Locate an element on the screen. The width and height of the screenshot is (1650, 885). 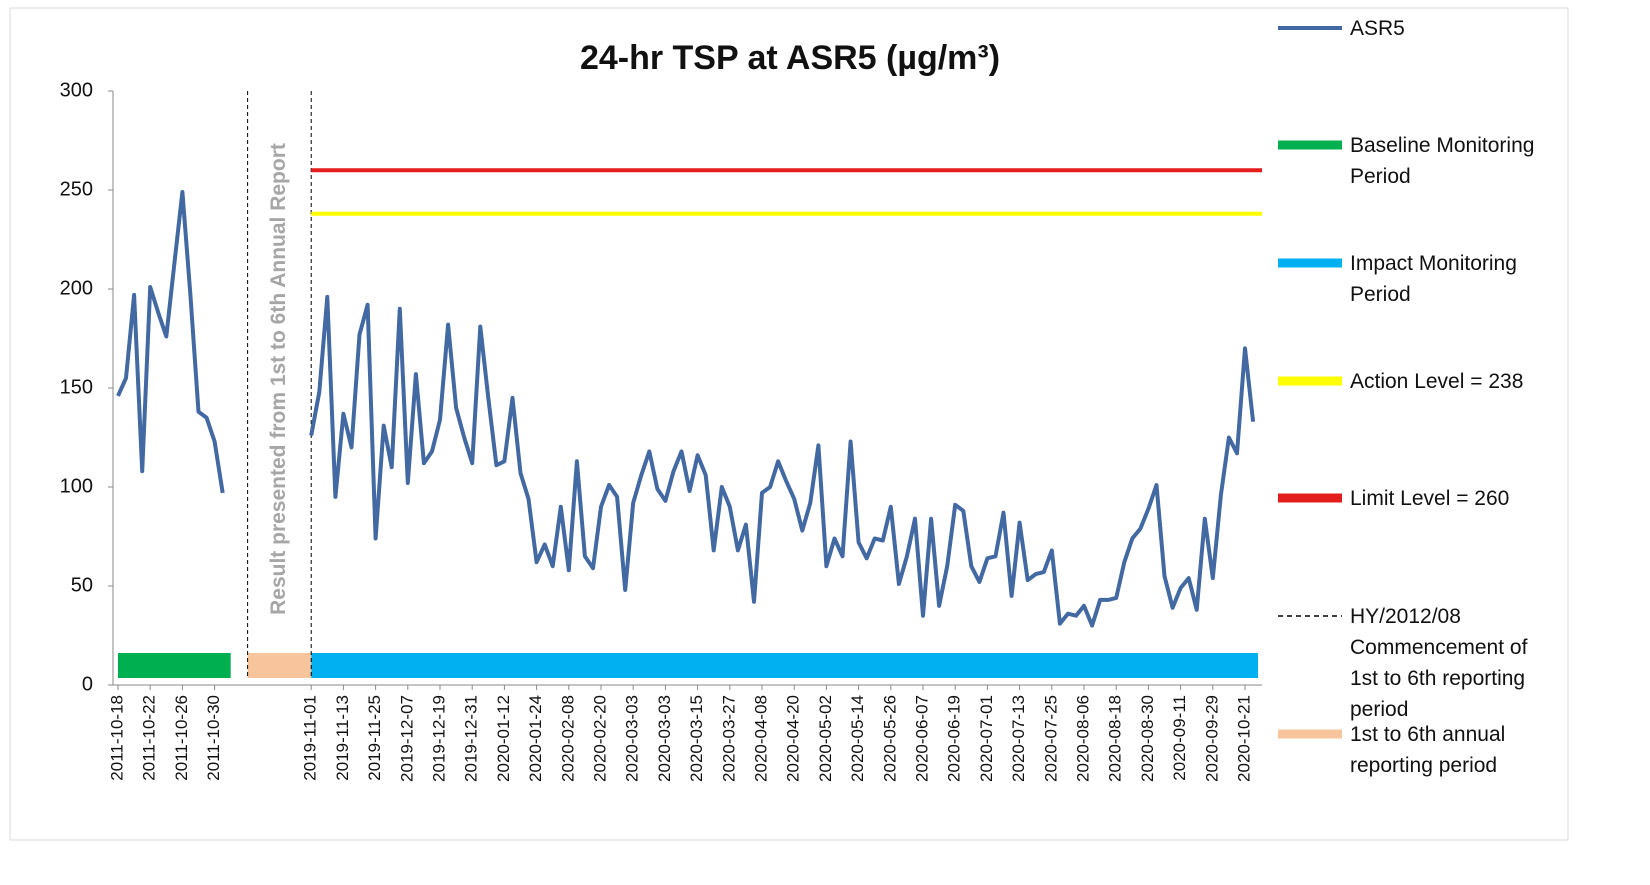
x-tick-label: 2020-01-24 is located at coordinates (535, 738).